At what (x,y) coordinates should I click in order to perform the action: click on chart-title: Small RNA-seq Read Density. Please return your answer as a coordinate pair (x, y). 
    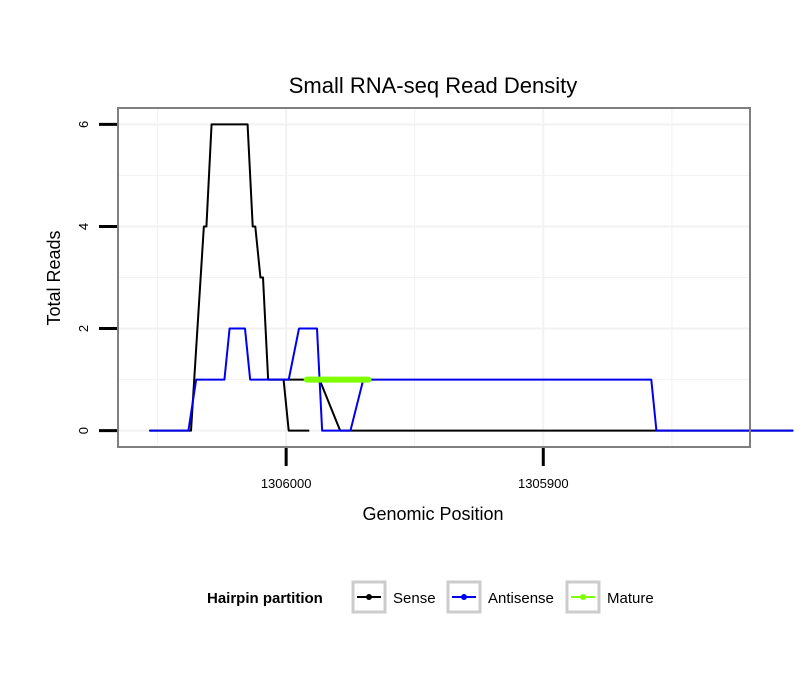
    Looking at the image, I should click on (433, 85).